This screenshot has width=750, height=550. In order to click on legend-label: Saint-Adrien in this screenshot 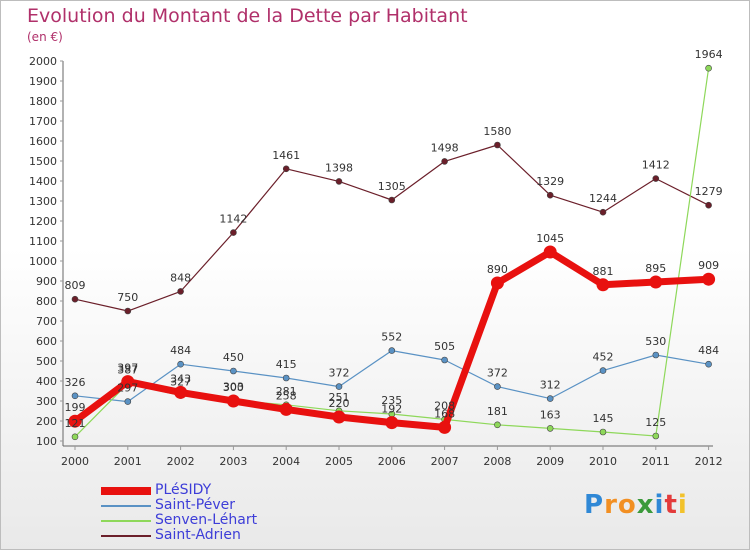, I will do `click(198, 535)`.